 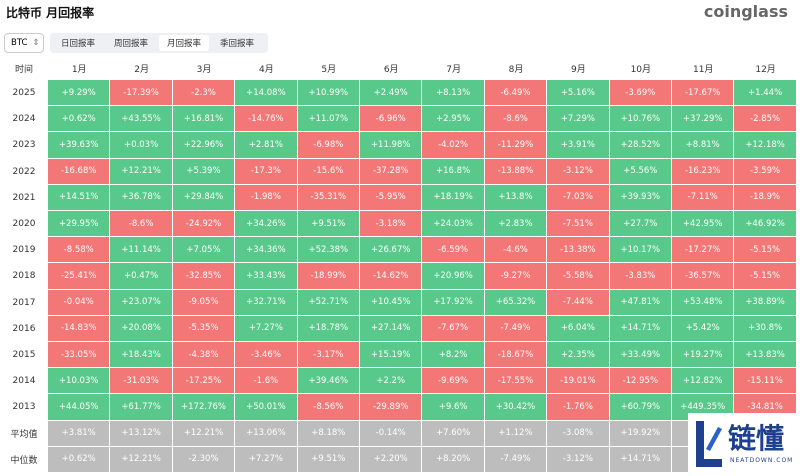 What do you see at coordinates (453, 302) in the screenshot?
I see `return-cell: +17.92%` at bounding box center [453, 302].